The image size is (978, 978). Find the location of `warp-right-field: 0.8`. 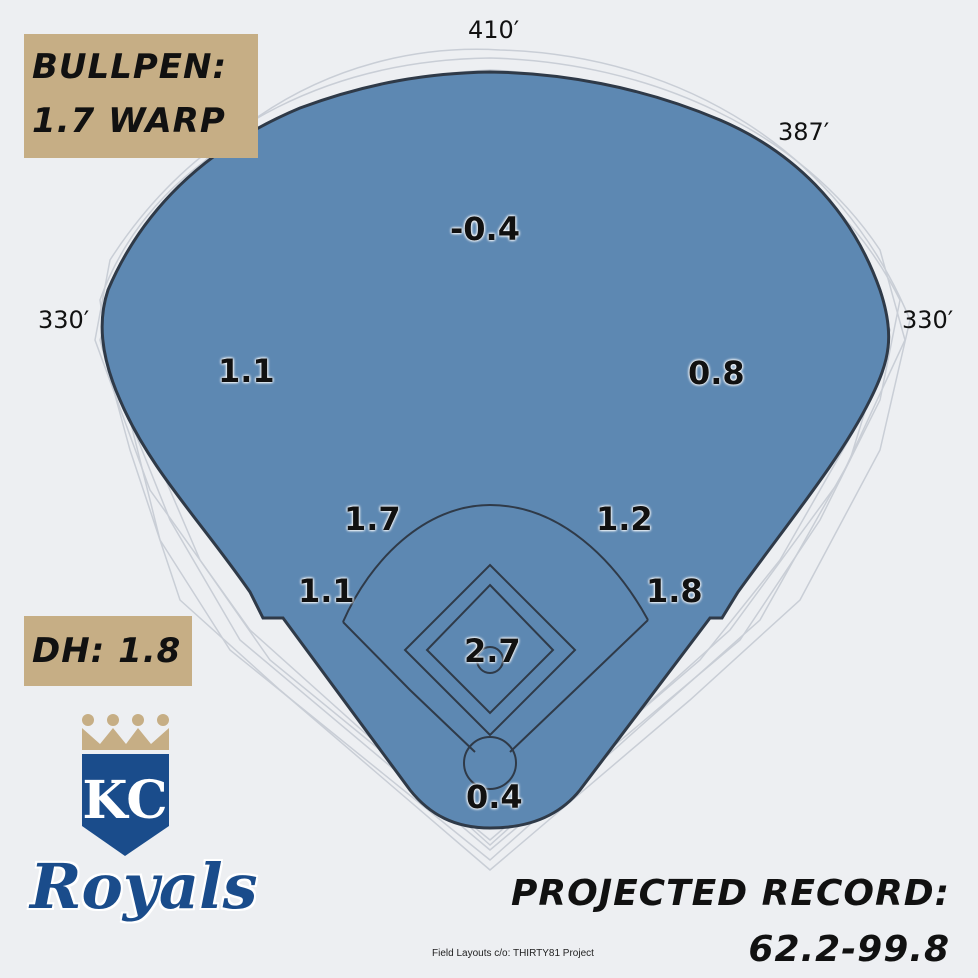

warp-right-field: 0.8 is located at coordinates (716, 373).